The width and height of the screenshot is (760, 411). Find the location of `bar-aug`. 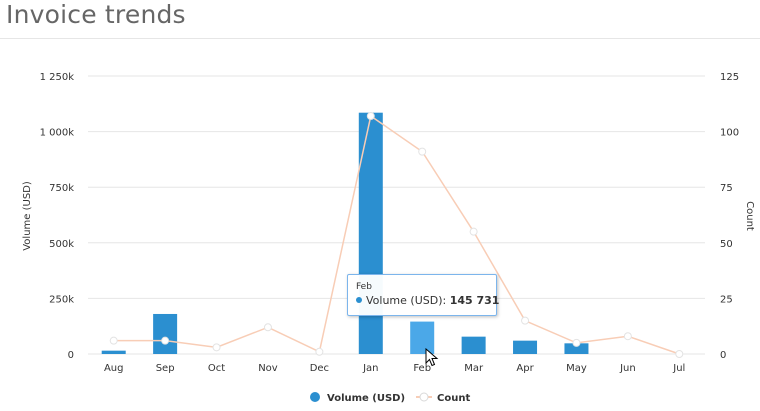

bar-aug is located at coordinates (113, 352).